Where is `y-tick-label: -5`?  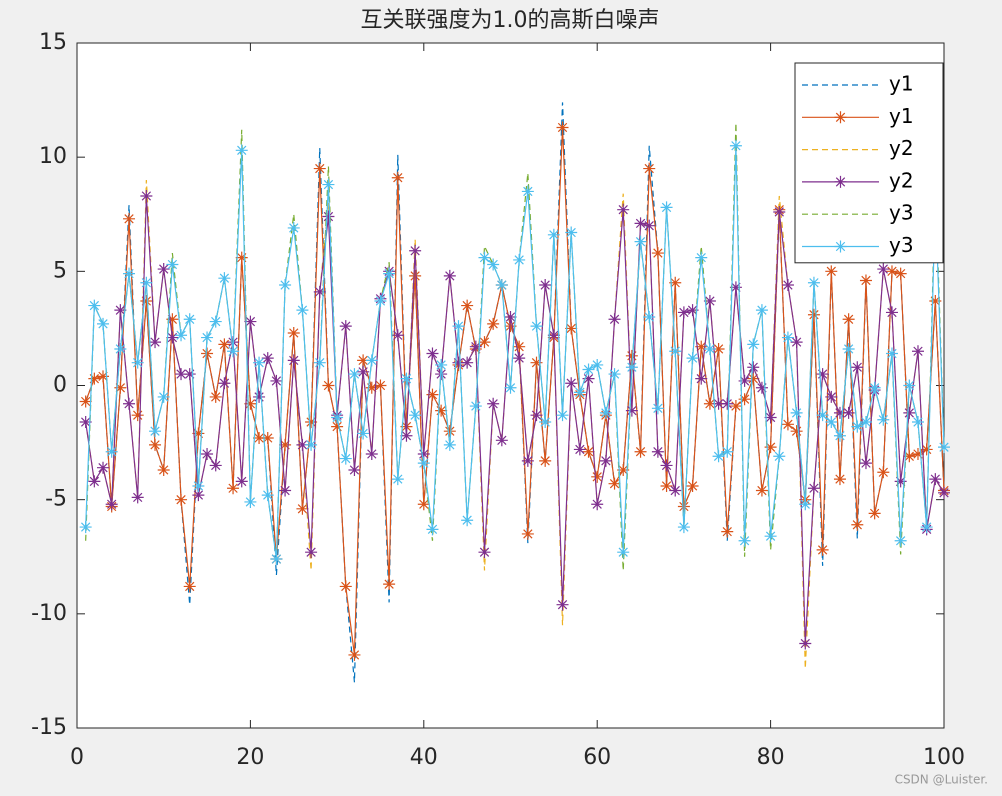
y-tick-label: -5 is located at coordinates (56, 499).